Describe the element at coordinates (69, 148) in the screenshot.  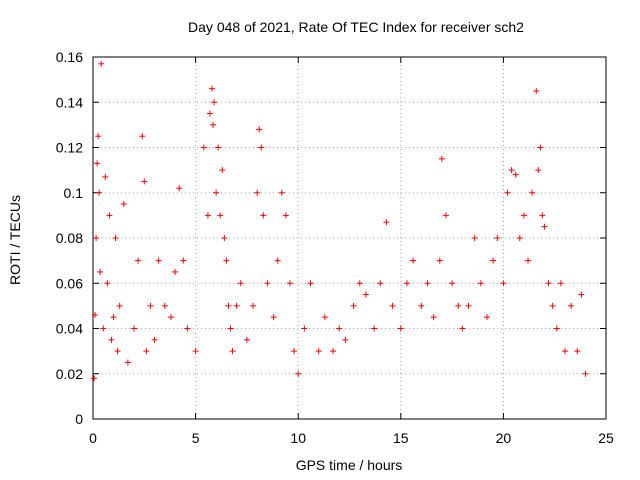
I see `y-tick-label: 0.12` at that location.